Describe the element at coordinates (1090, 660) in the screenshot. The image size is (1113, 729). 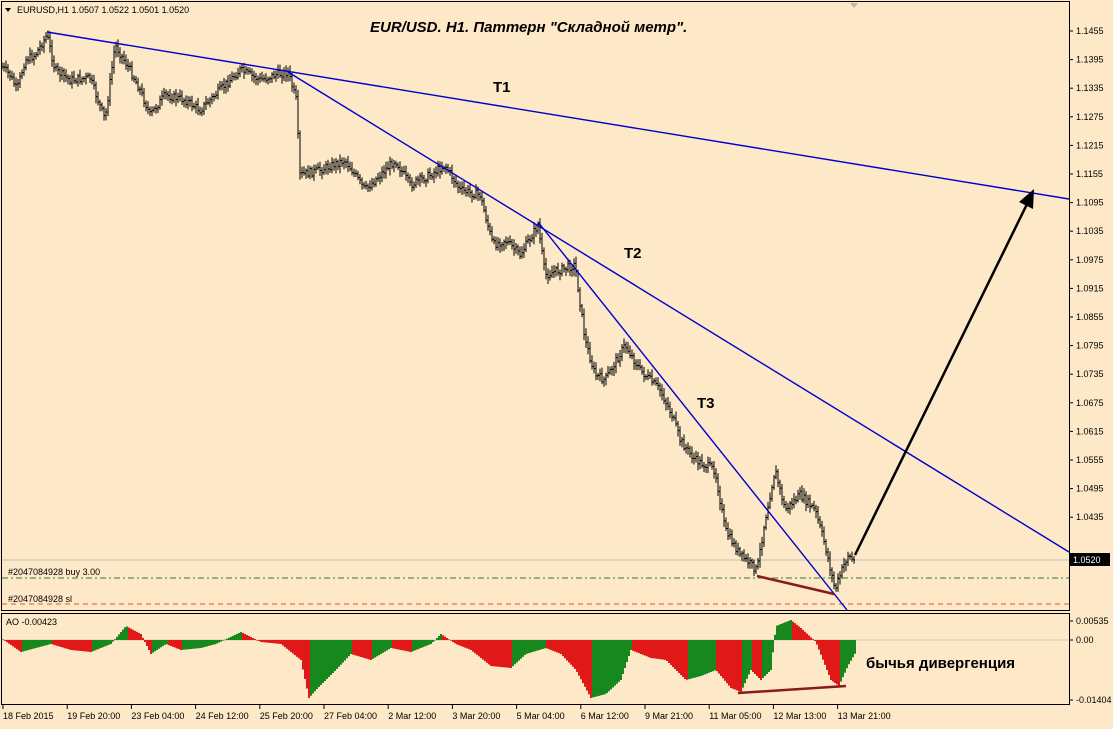
I see `ao-axis: 0.00535 0.00 -0.01404` at that location.